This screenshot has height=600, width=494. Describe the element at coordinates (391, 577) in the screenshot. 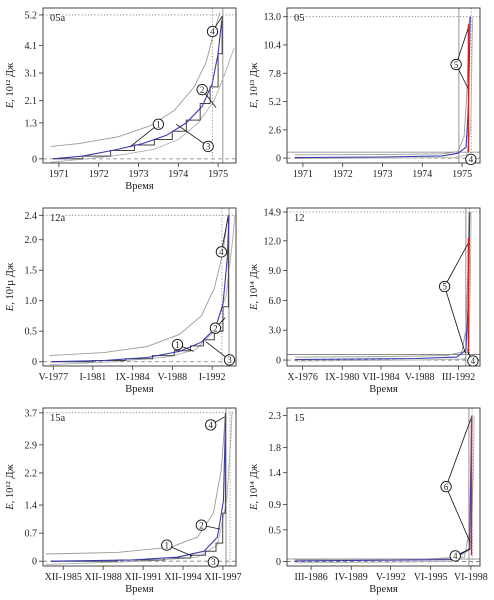

I see `x-tick-label: V-1992` at that location.